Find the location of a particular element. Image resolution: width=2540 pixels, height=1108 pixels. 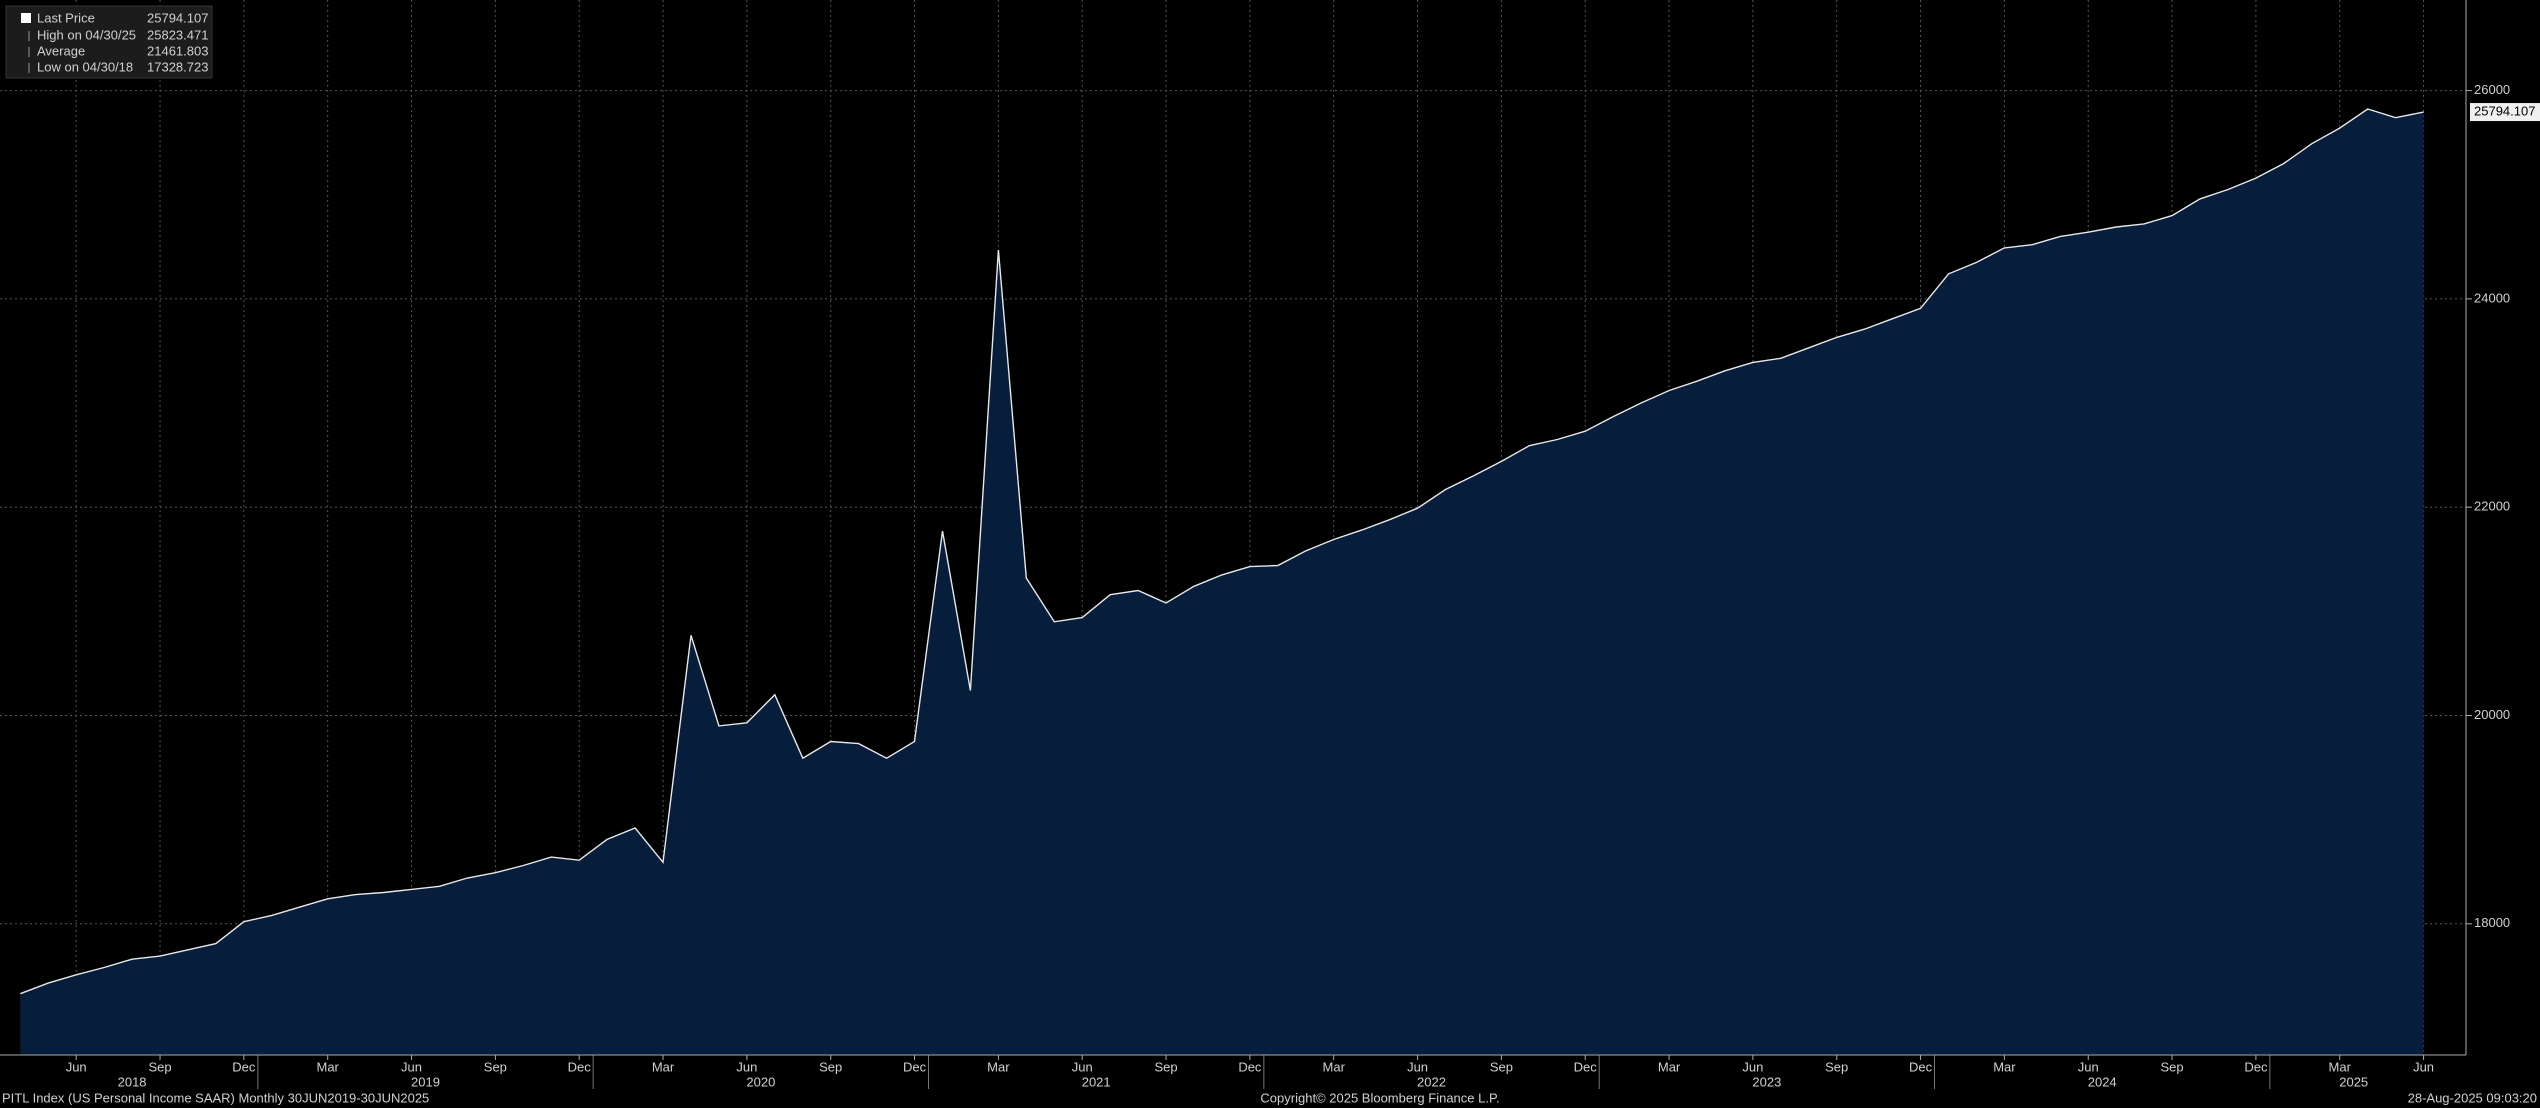

legend-swatch is located at coordinates (26, 18).